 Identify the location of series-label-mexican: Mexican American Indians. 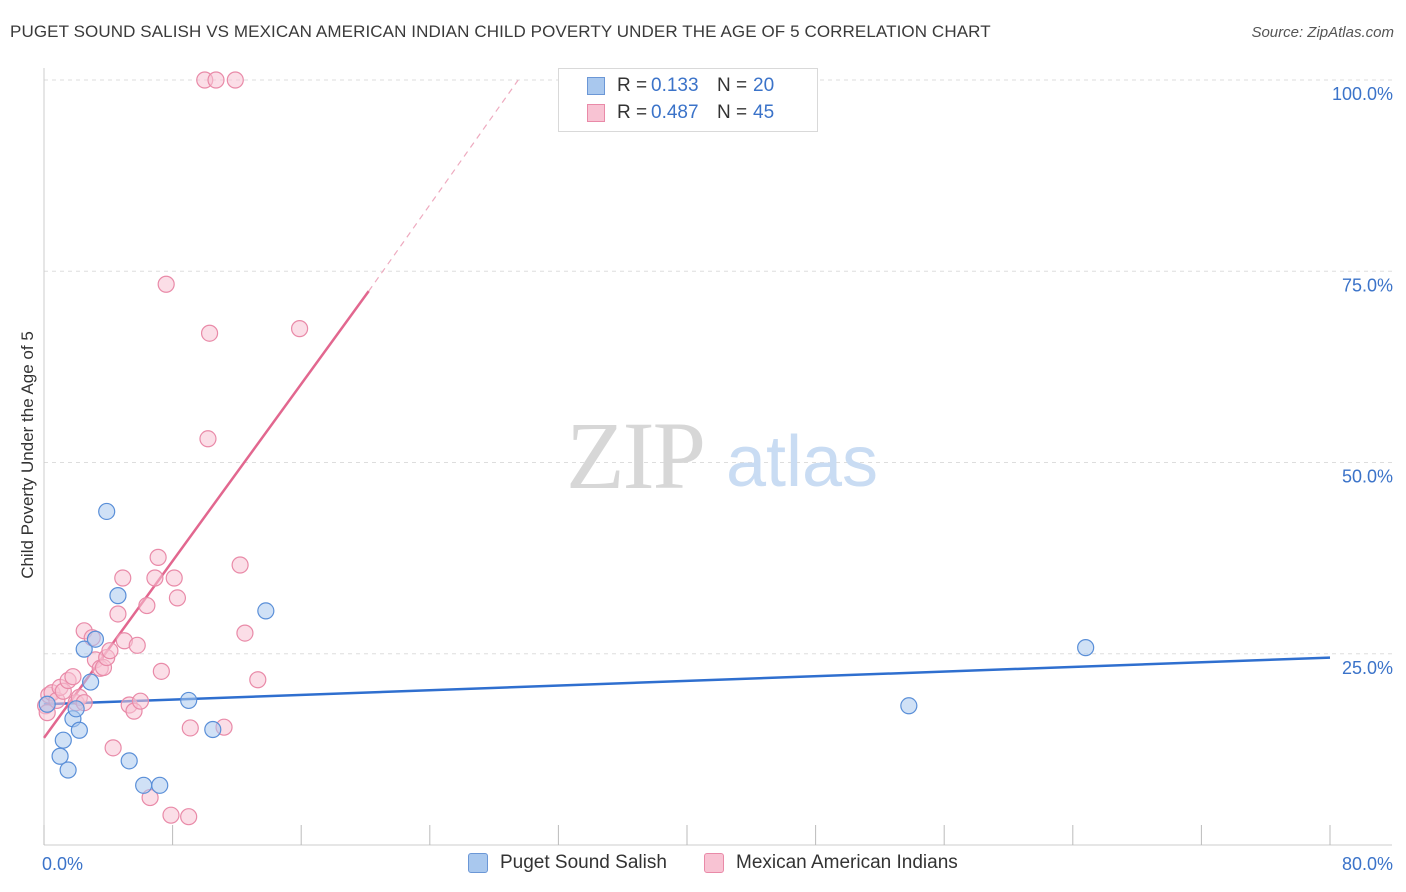
(847, 862).